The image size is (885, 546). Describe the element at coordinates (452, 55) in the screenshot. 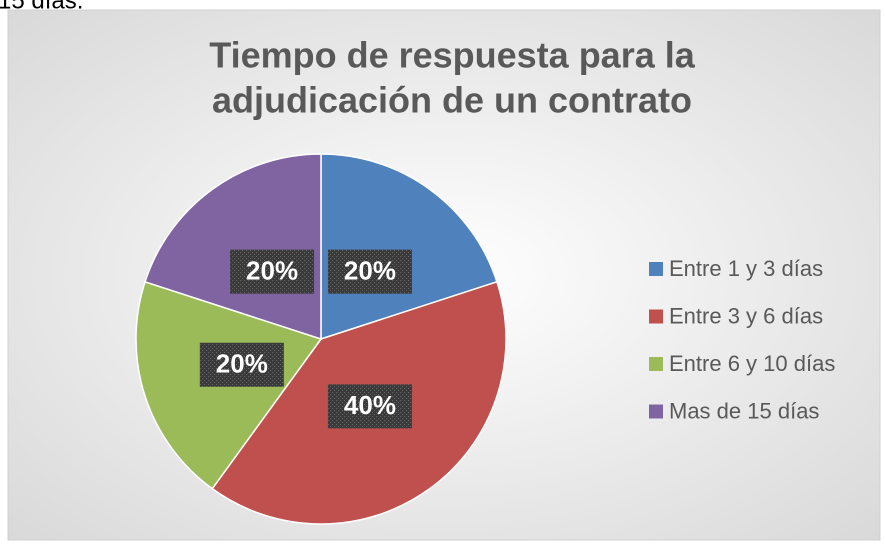

I see `chart-title: Tiempo de respuesta para la` at that location.